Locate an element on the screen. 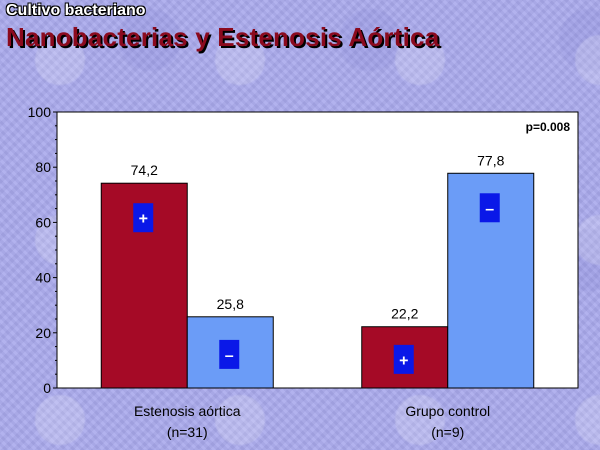 This screenshot has height=450, width=600. x-category-sample-size: (n=9) is located at coordinates (447, 432).